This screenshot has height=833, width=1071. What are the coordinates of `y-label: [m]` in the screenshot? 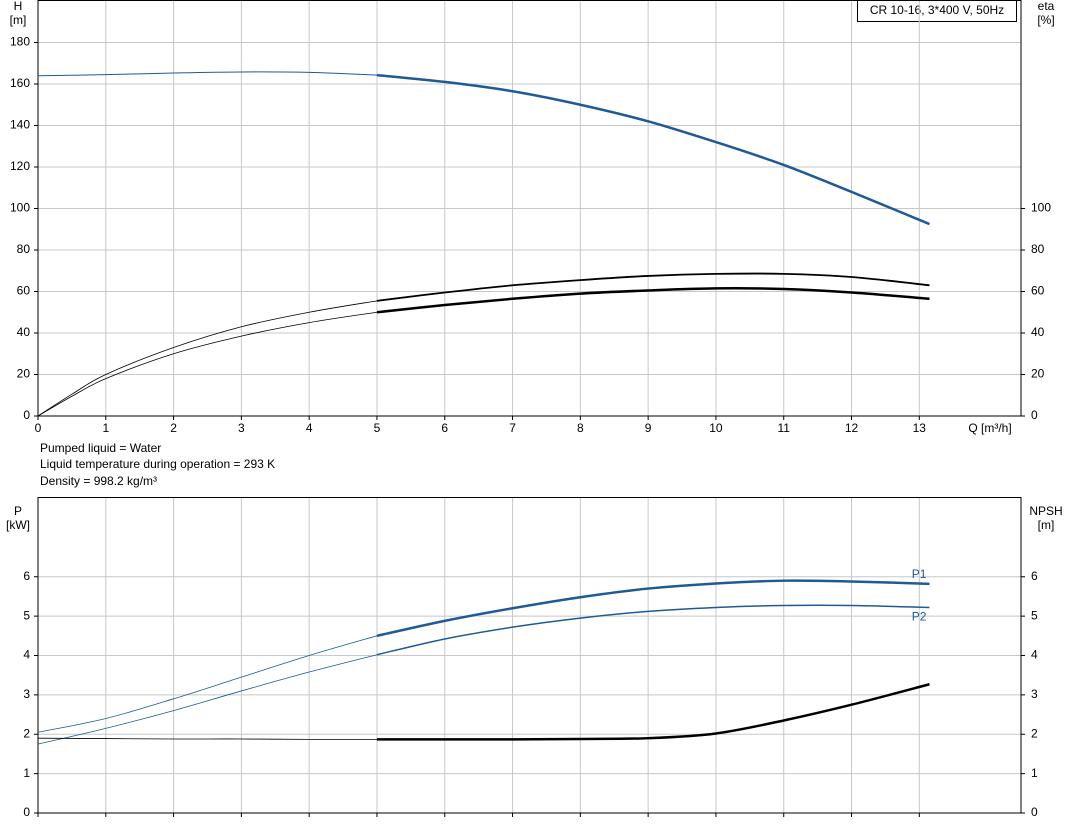 It's located at (18, 20).